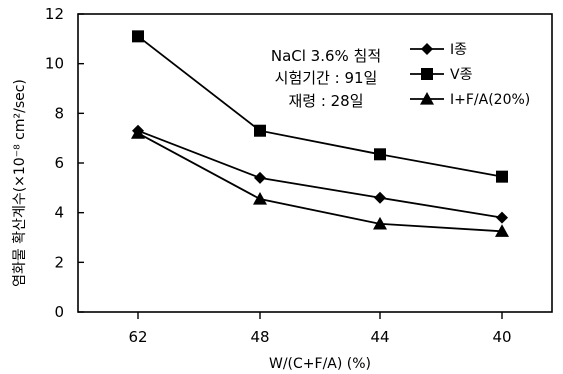 This screenshot has height=374, width=563. Describe the element at coordinates (441, 75) in the screenshot. I see `legend-item: V종` at that location.